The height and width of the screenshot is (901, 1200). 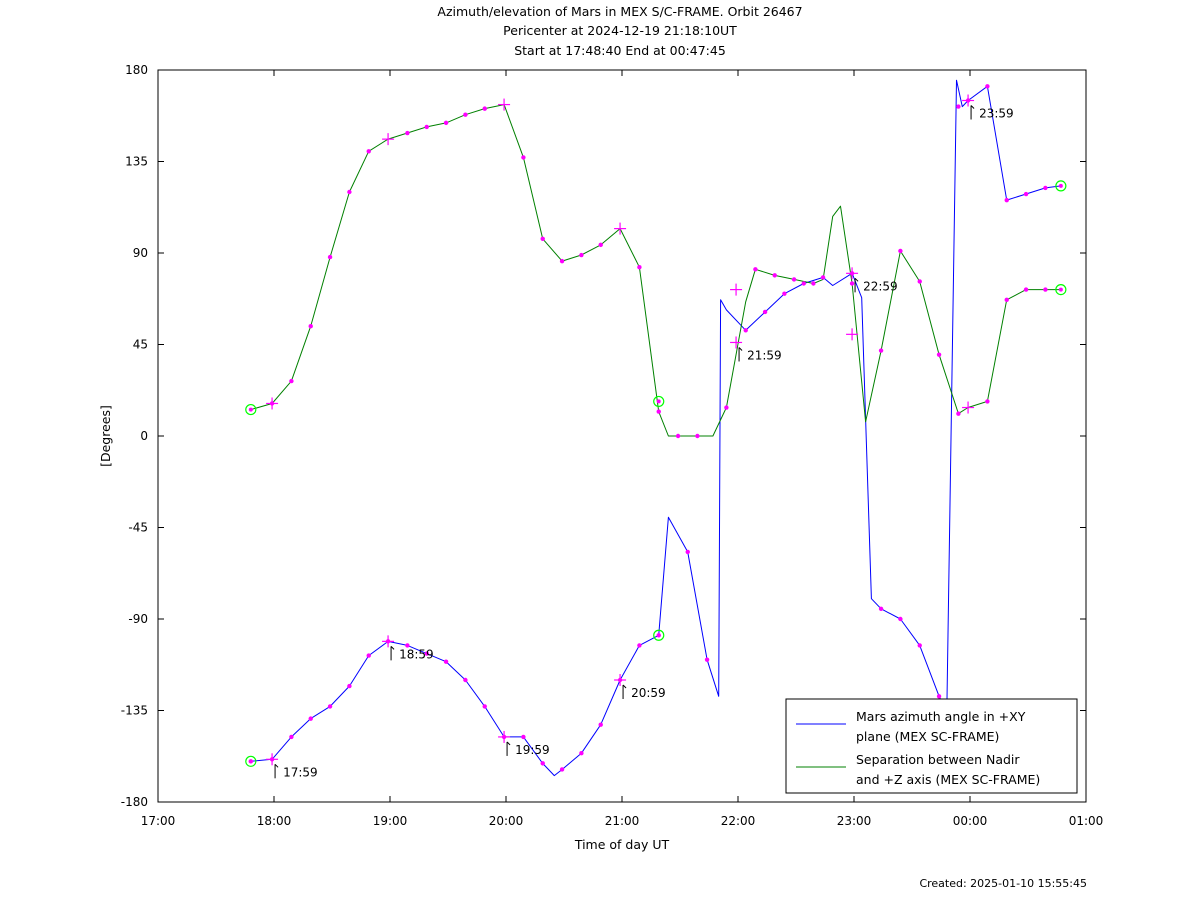 I want to click on y-tick-label: -45, so click(x=138, y=528).